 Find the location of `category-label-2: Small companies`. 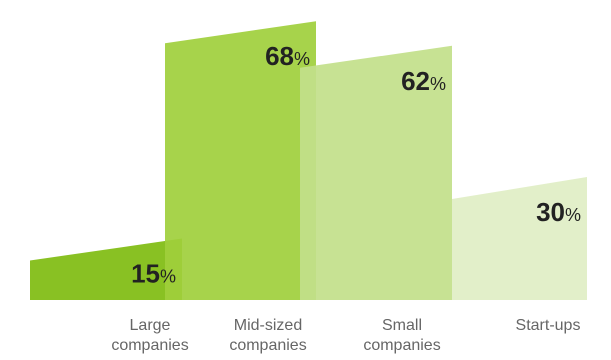

category-label-2: Small companies is located at coordinates (401, 335).